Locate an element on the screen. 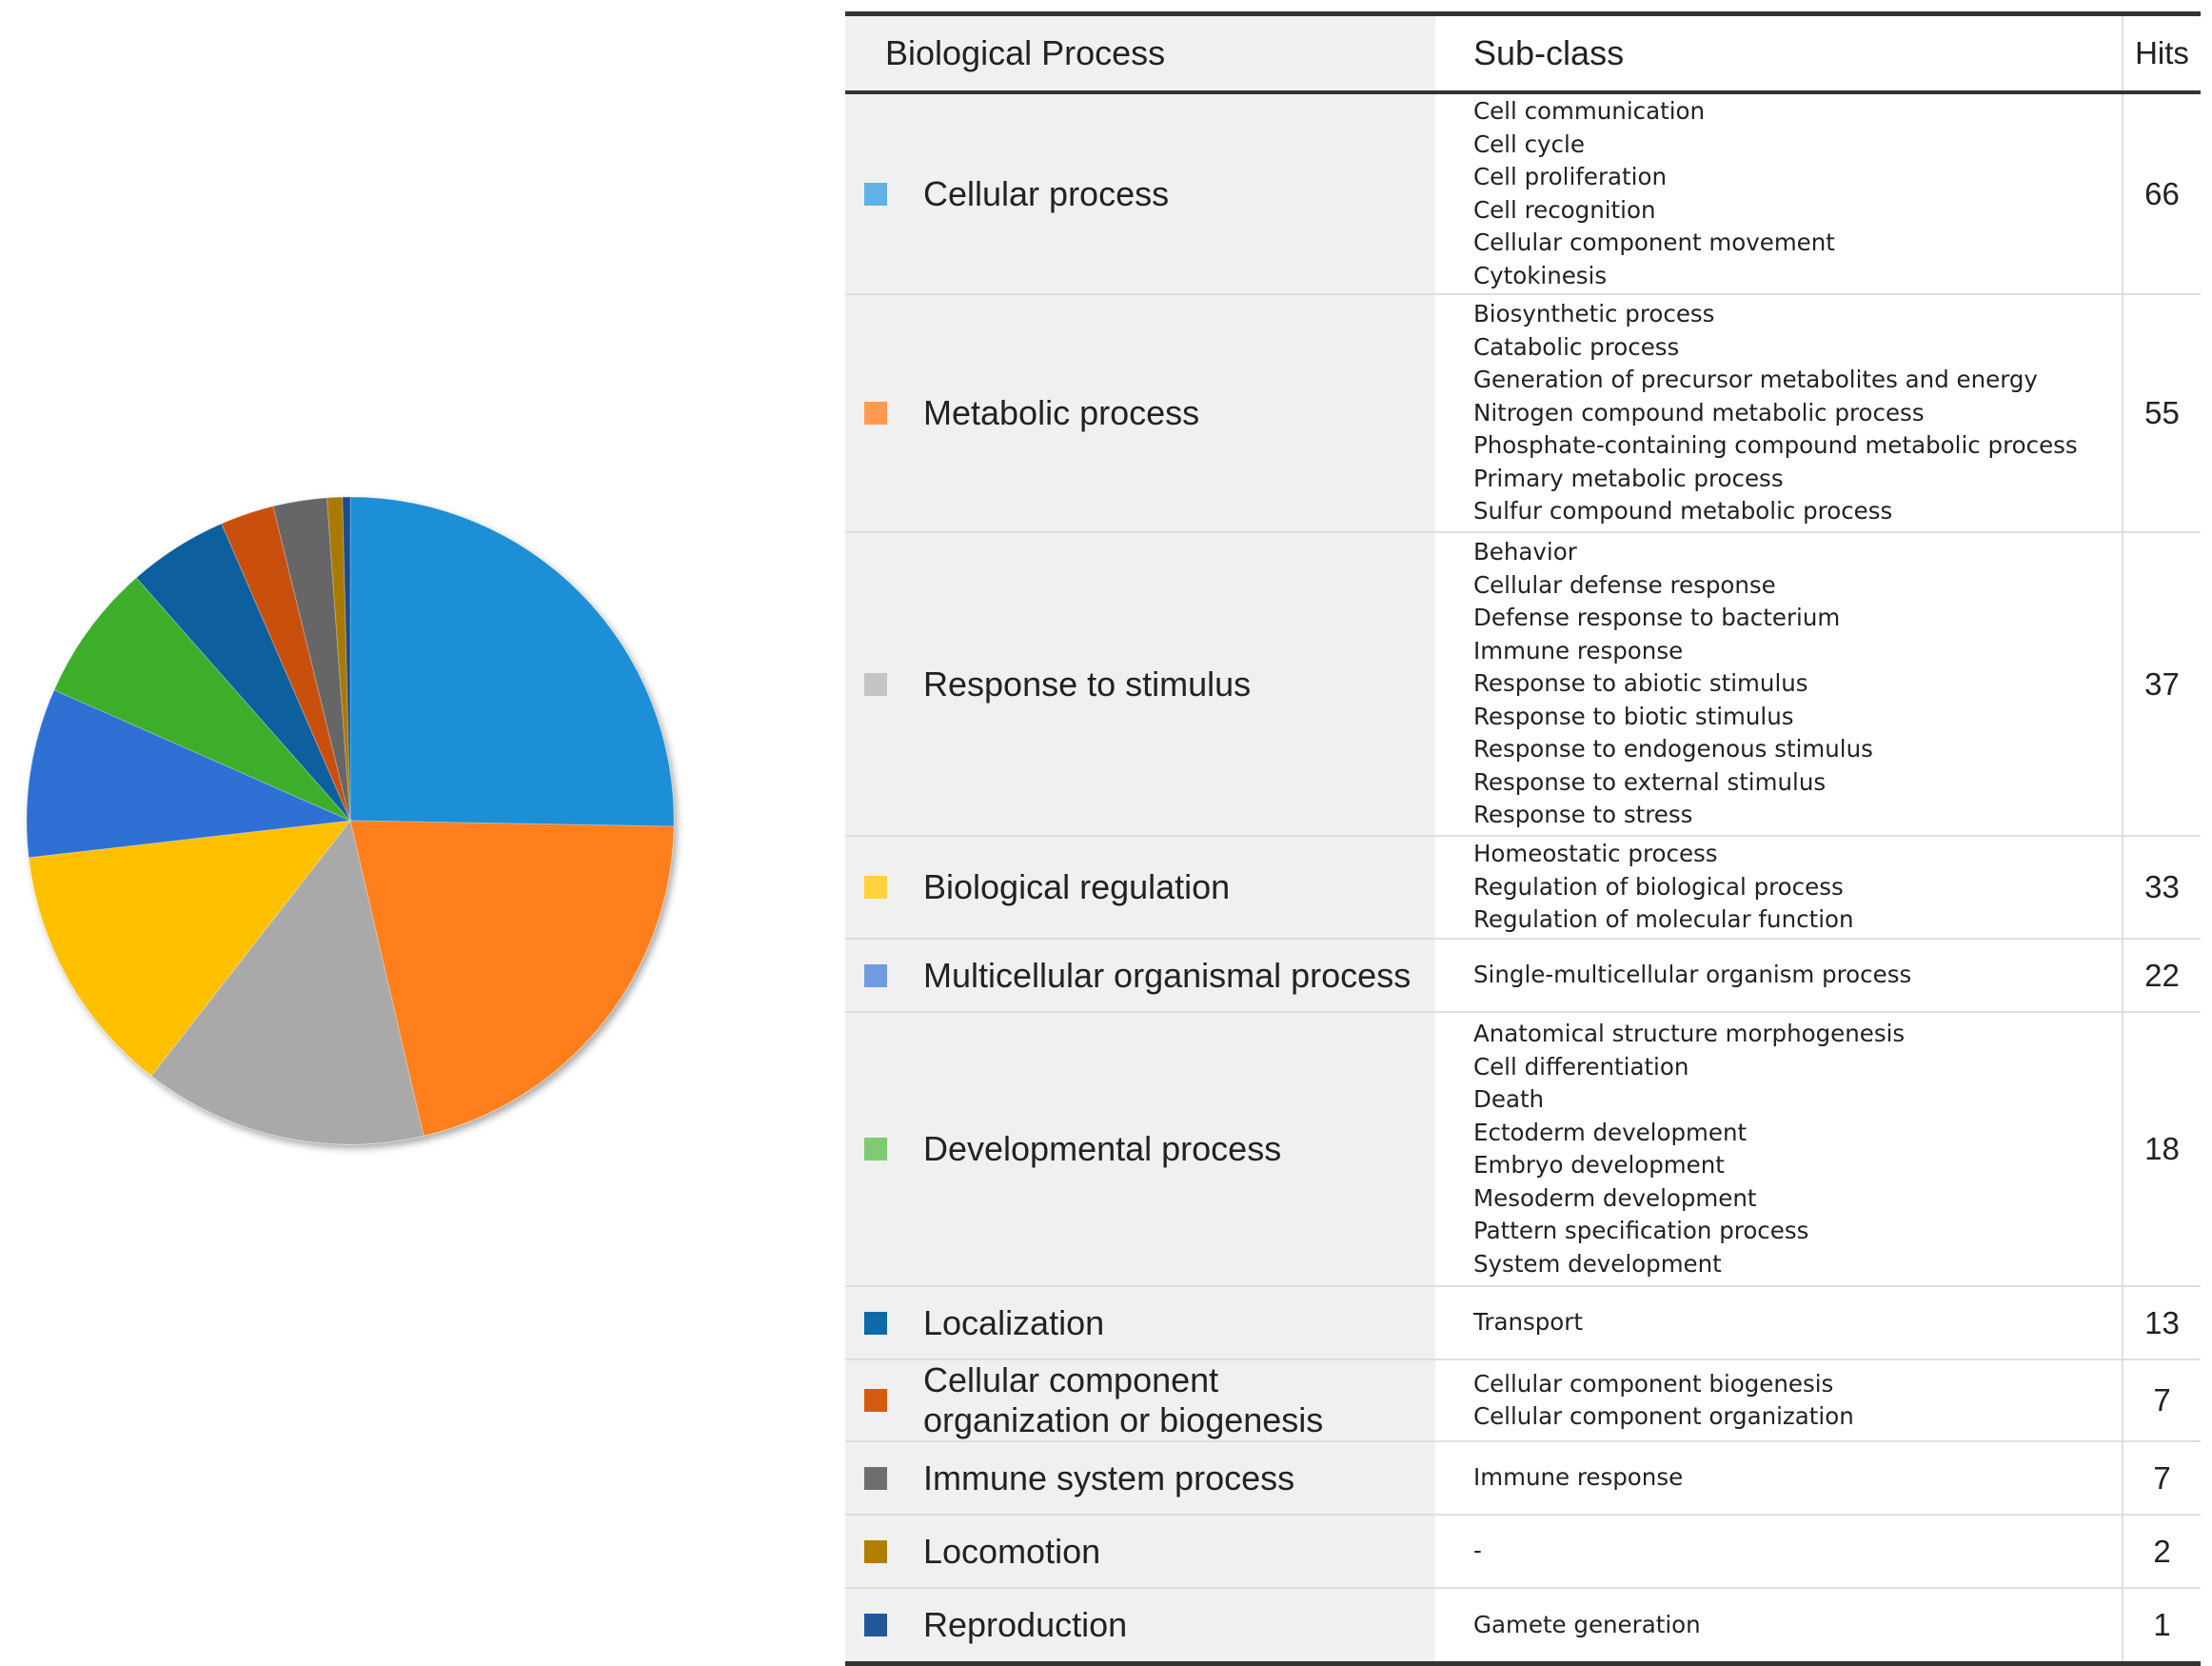 This screenshot has height=1666, width=2212. table-header-row: Biological Process Sub-class Hits is located at coordinates (1523, 53).